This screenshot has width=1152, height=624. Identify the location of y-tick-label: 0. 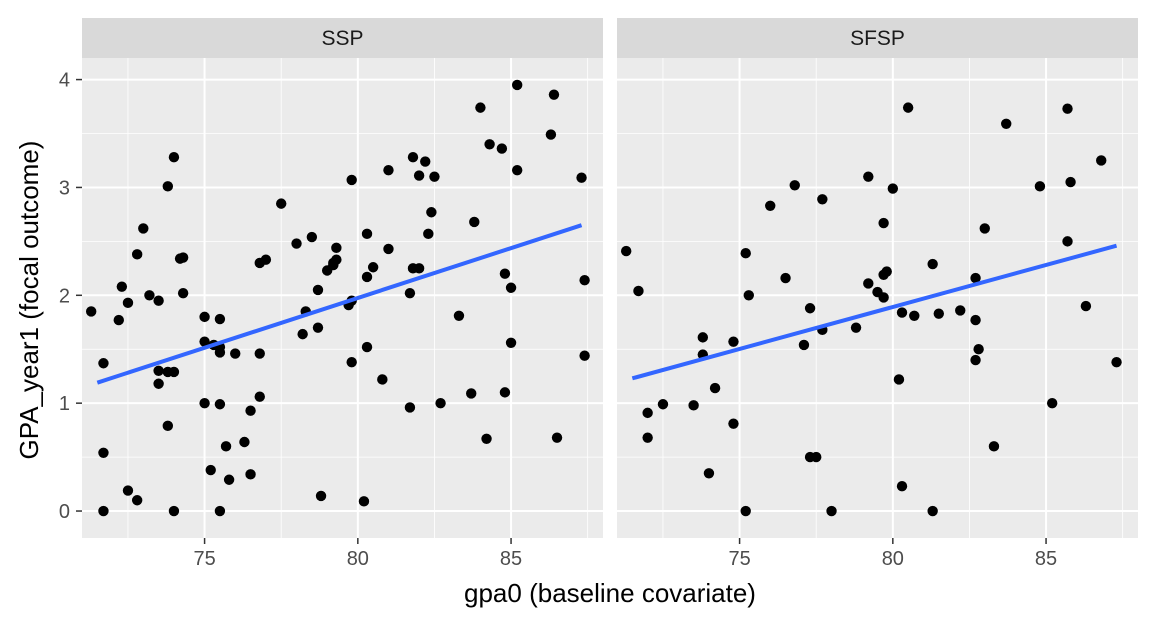
(64, 512).